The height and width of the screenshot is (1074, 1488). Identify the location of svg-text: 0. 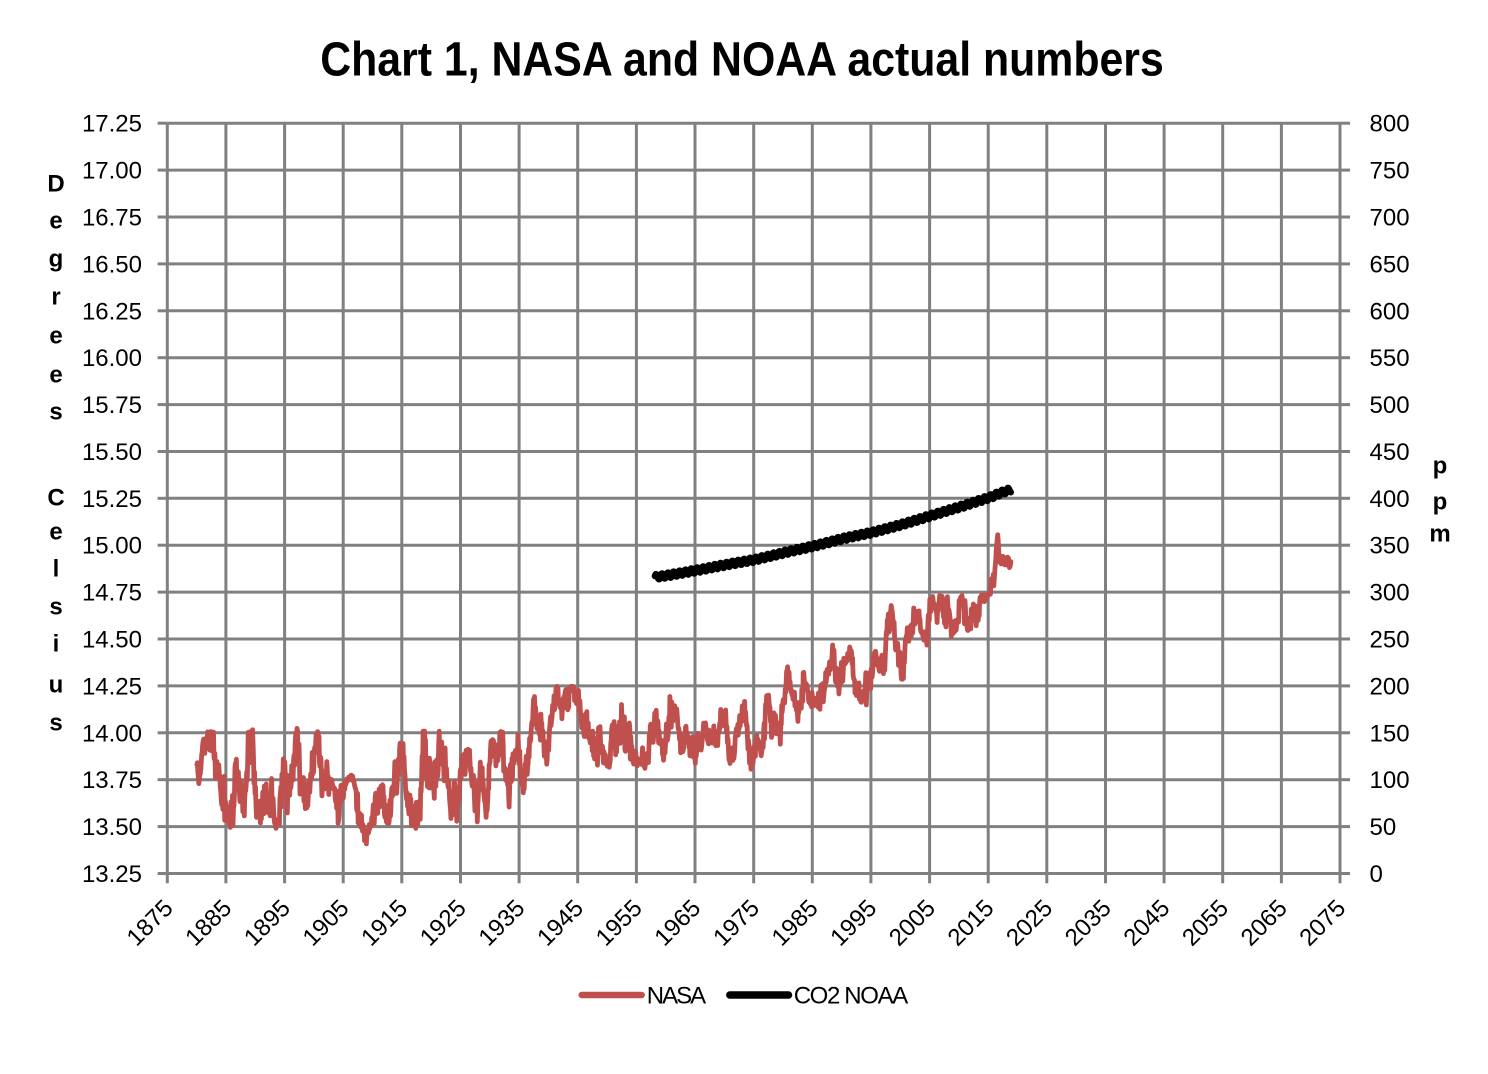
(1376, 874).